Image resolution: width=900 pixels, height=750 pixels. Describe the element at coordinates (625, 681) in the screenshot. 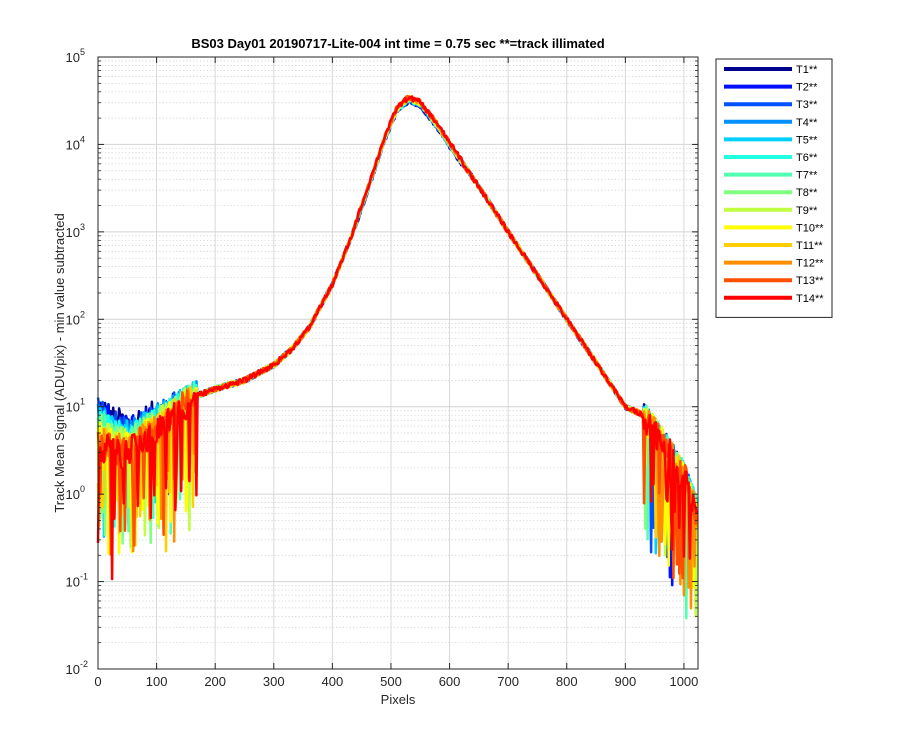

I see `x-tick-label: 900` at that location.